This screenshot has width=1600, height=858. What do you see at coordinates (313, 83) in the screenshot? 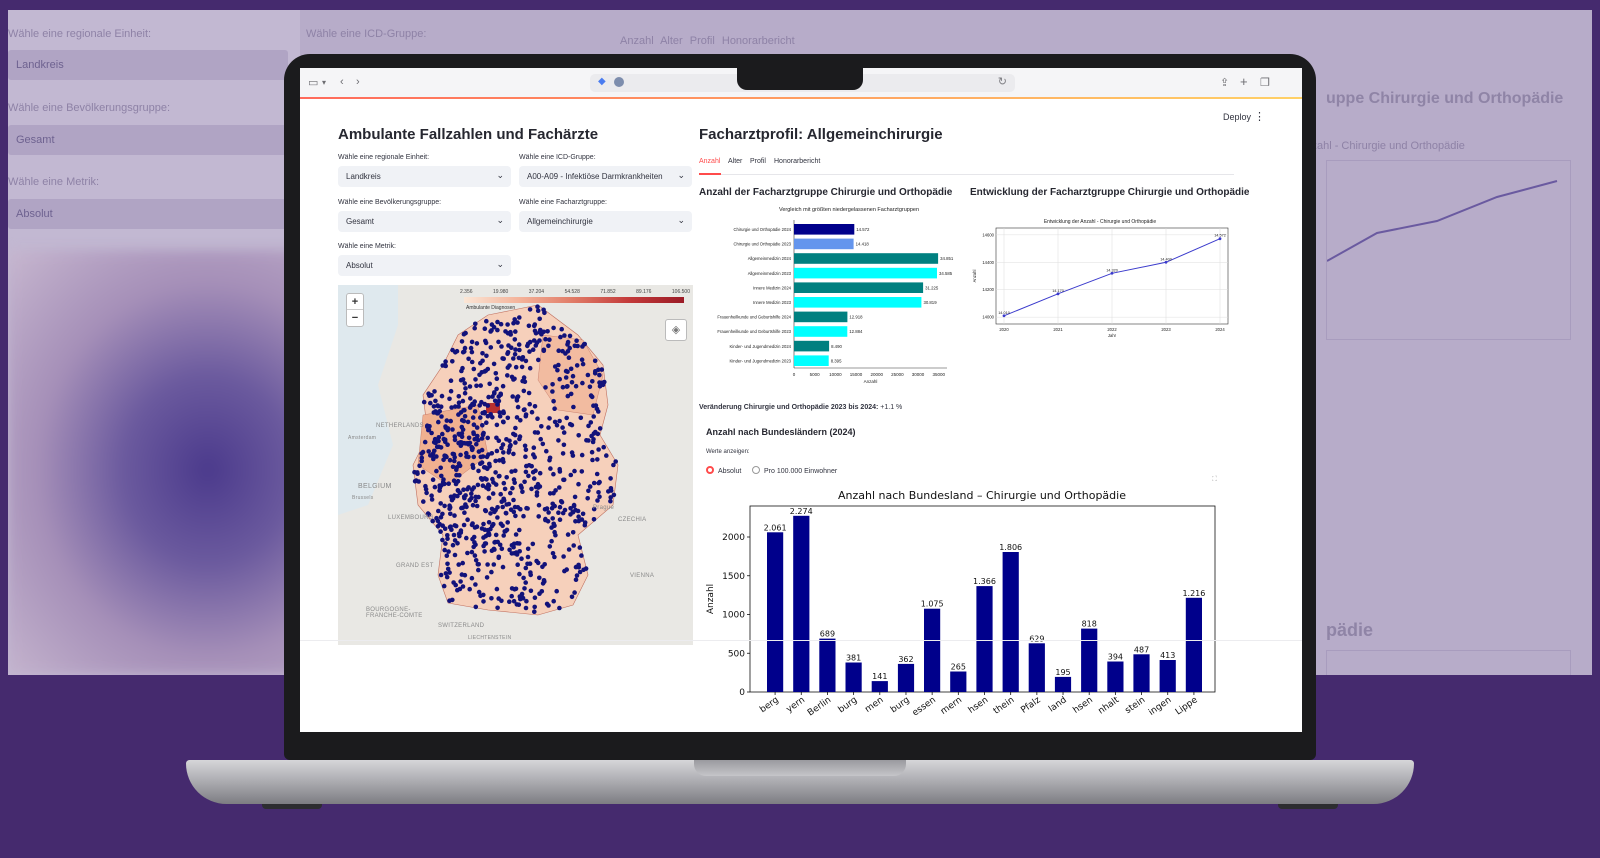
I see `sidebar-toggle-icon: ▭` at bounding box center [313, 83].